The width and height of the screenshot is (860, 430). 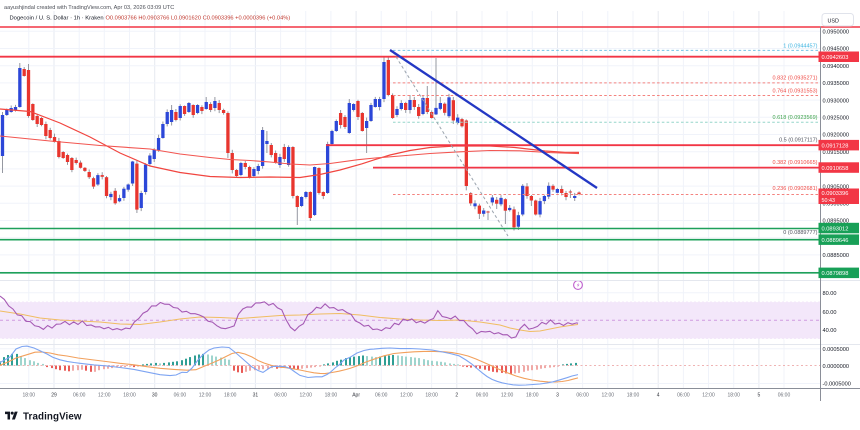 What do you see at coordinates (54, 396) in the screenshot?
I see `svg-text: 29` at bounding box center [54, 396].